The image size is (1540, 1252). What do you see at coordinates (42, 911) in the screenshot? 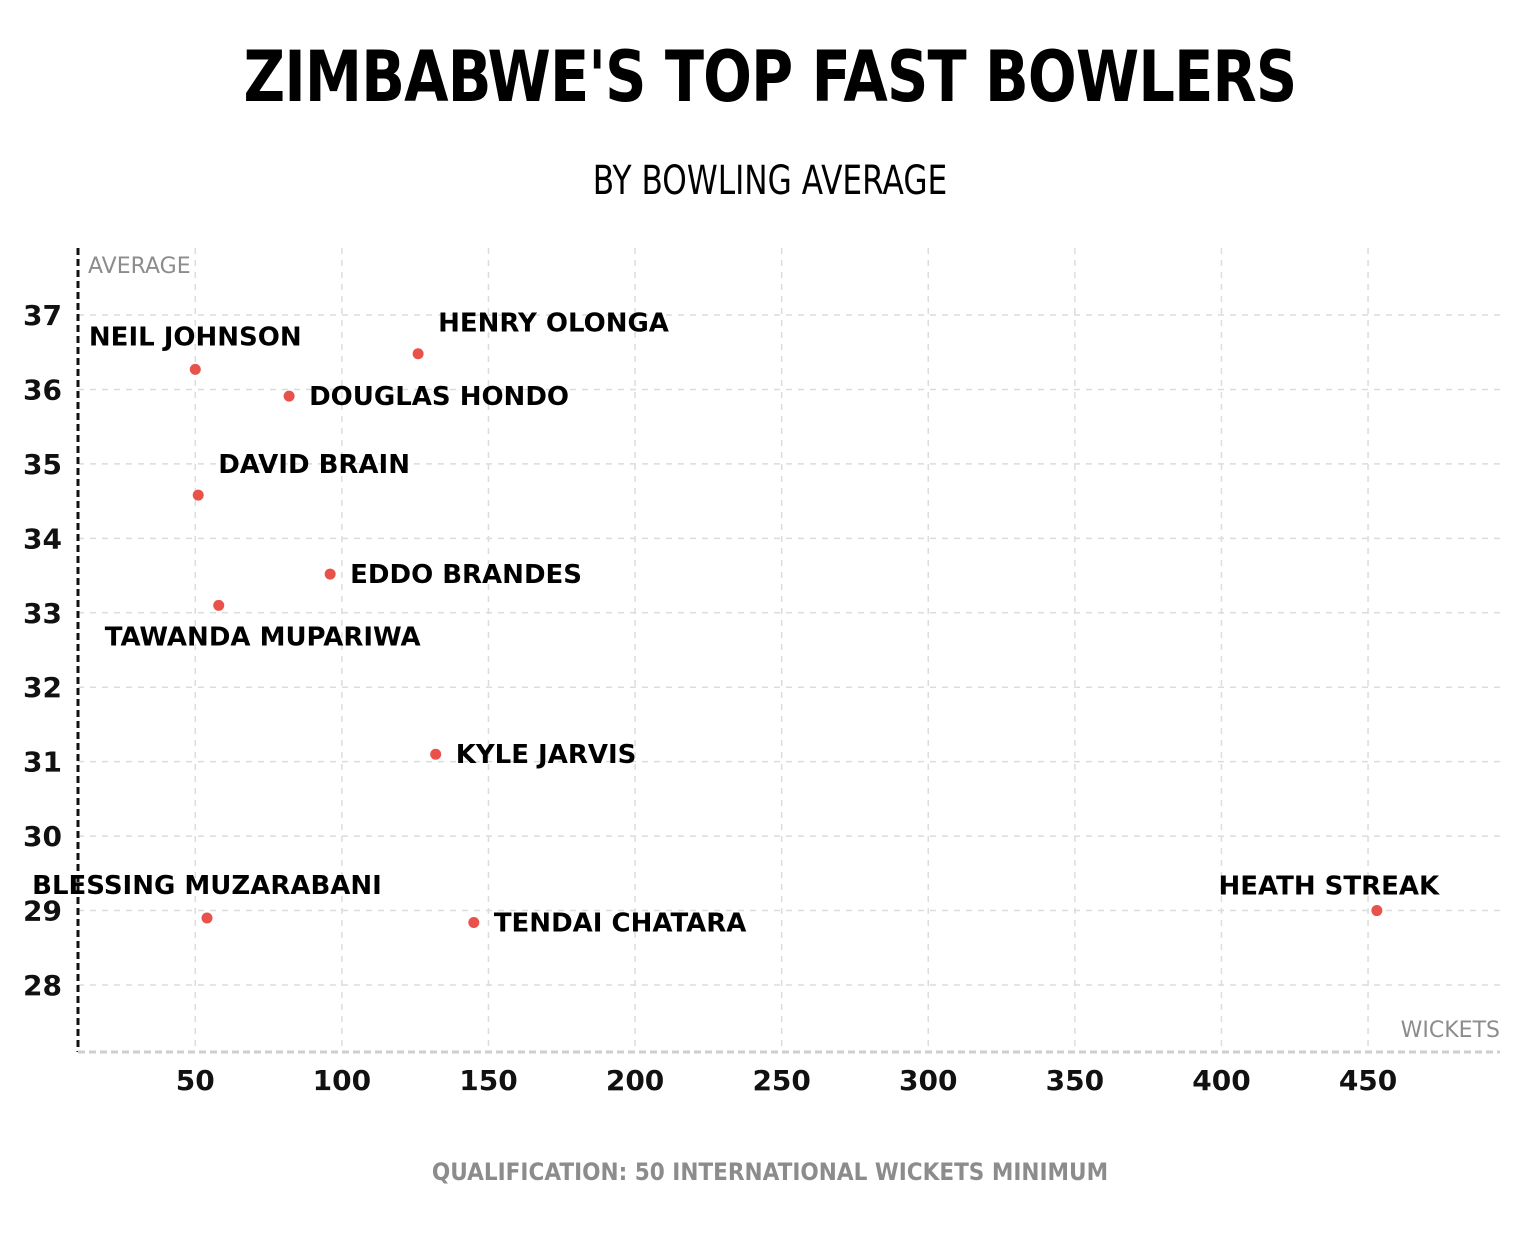
I see `y-tick-label: 29` at bounding box center [42, 911].